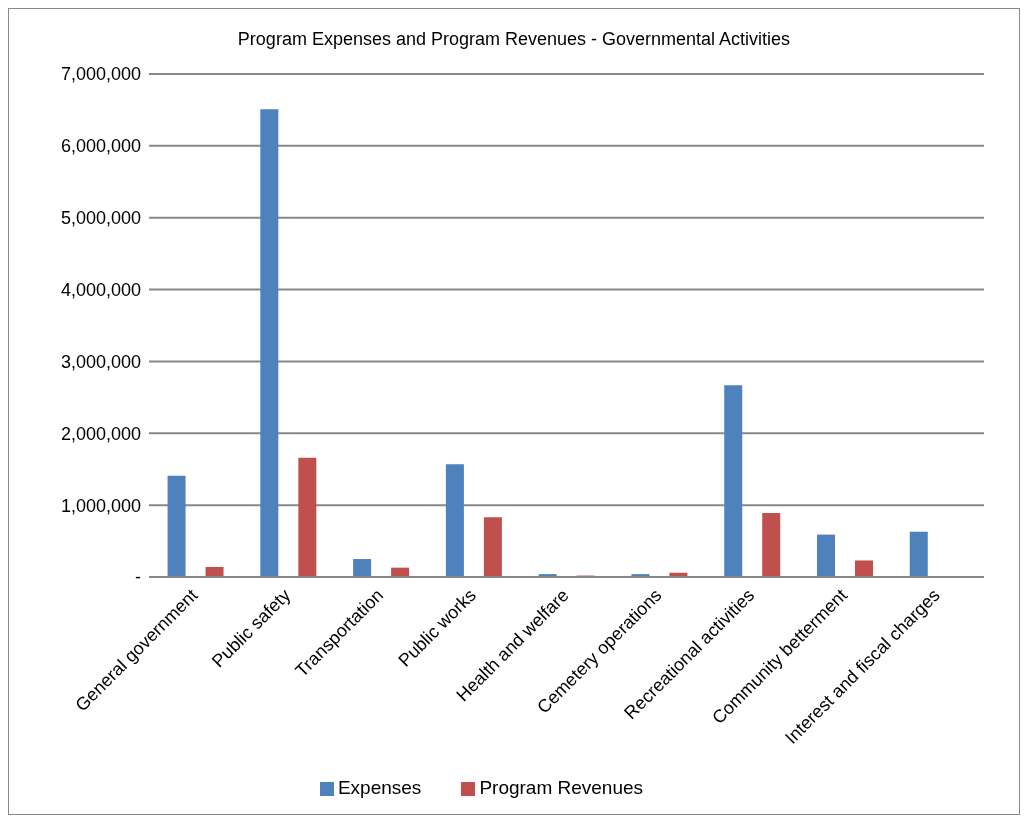 This screenshot has width=1034, height=823. I want to click on y-tick-label: 3,000,000, so click(100, 361).